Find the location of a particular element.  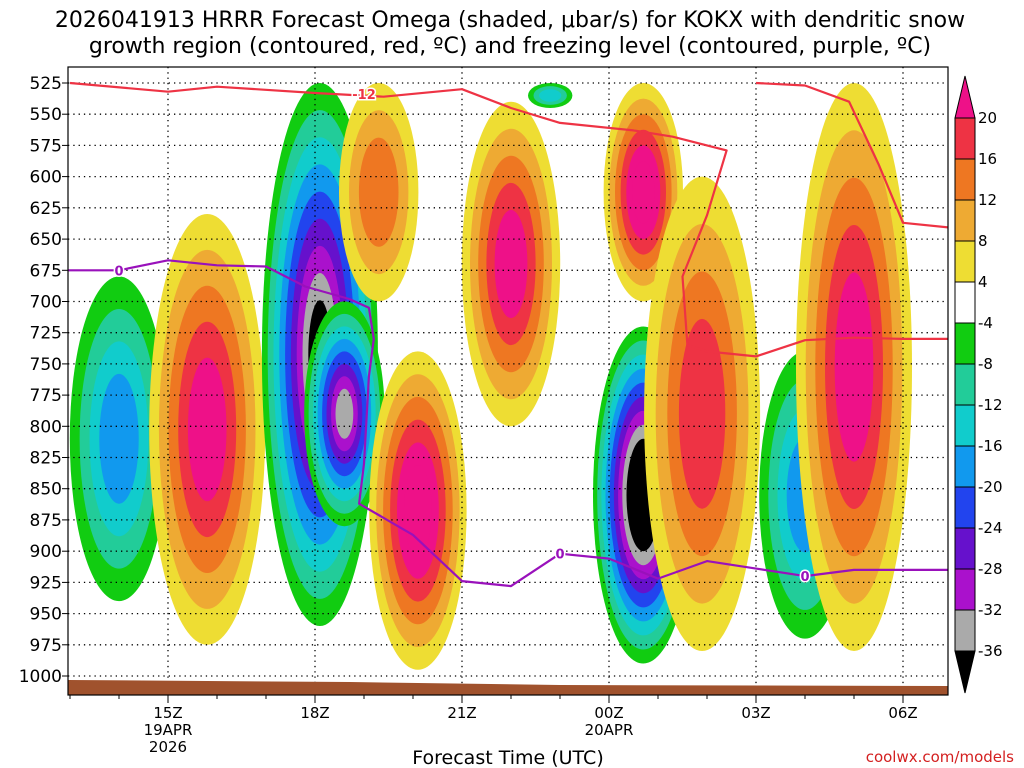

x-tick-date: 20APR is located at coordinates (609, 730).